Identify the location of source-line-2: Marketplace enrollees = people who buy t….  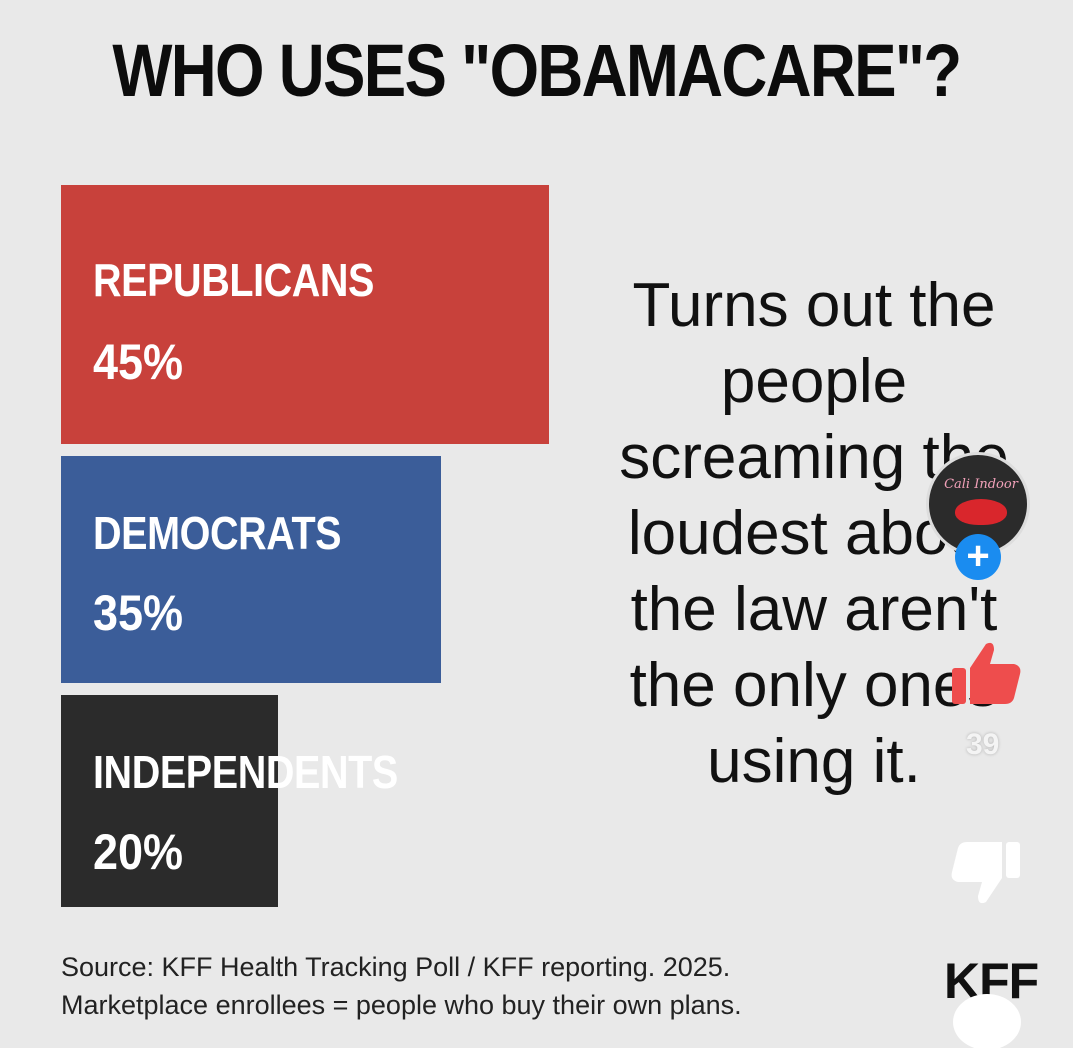
(401, 1005).